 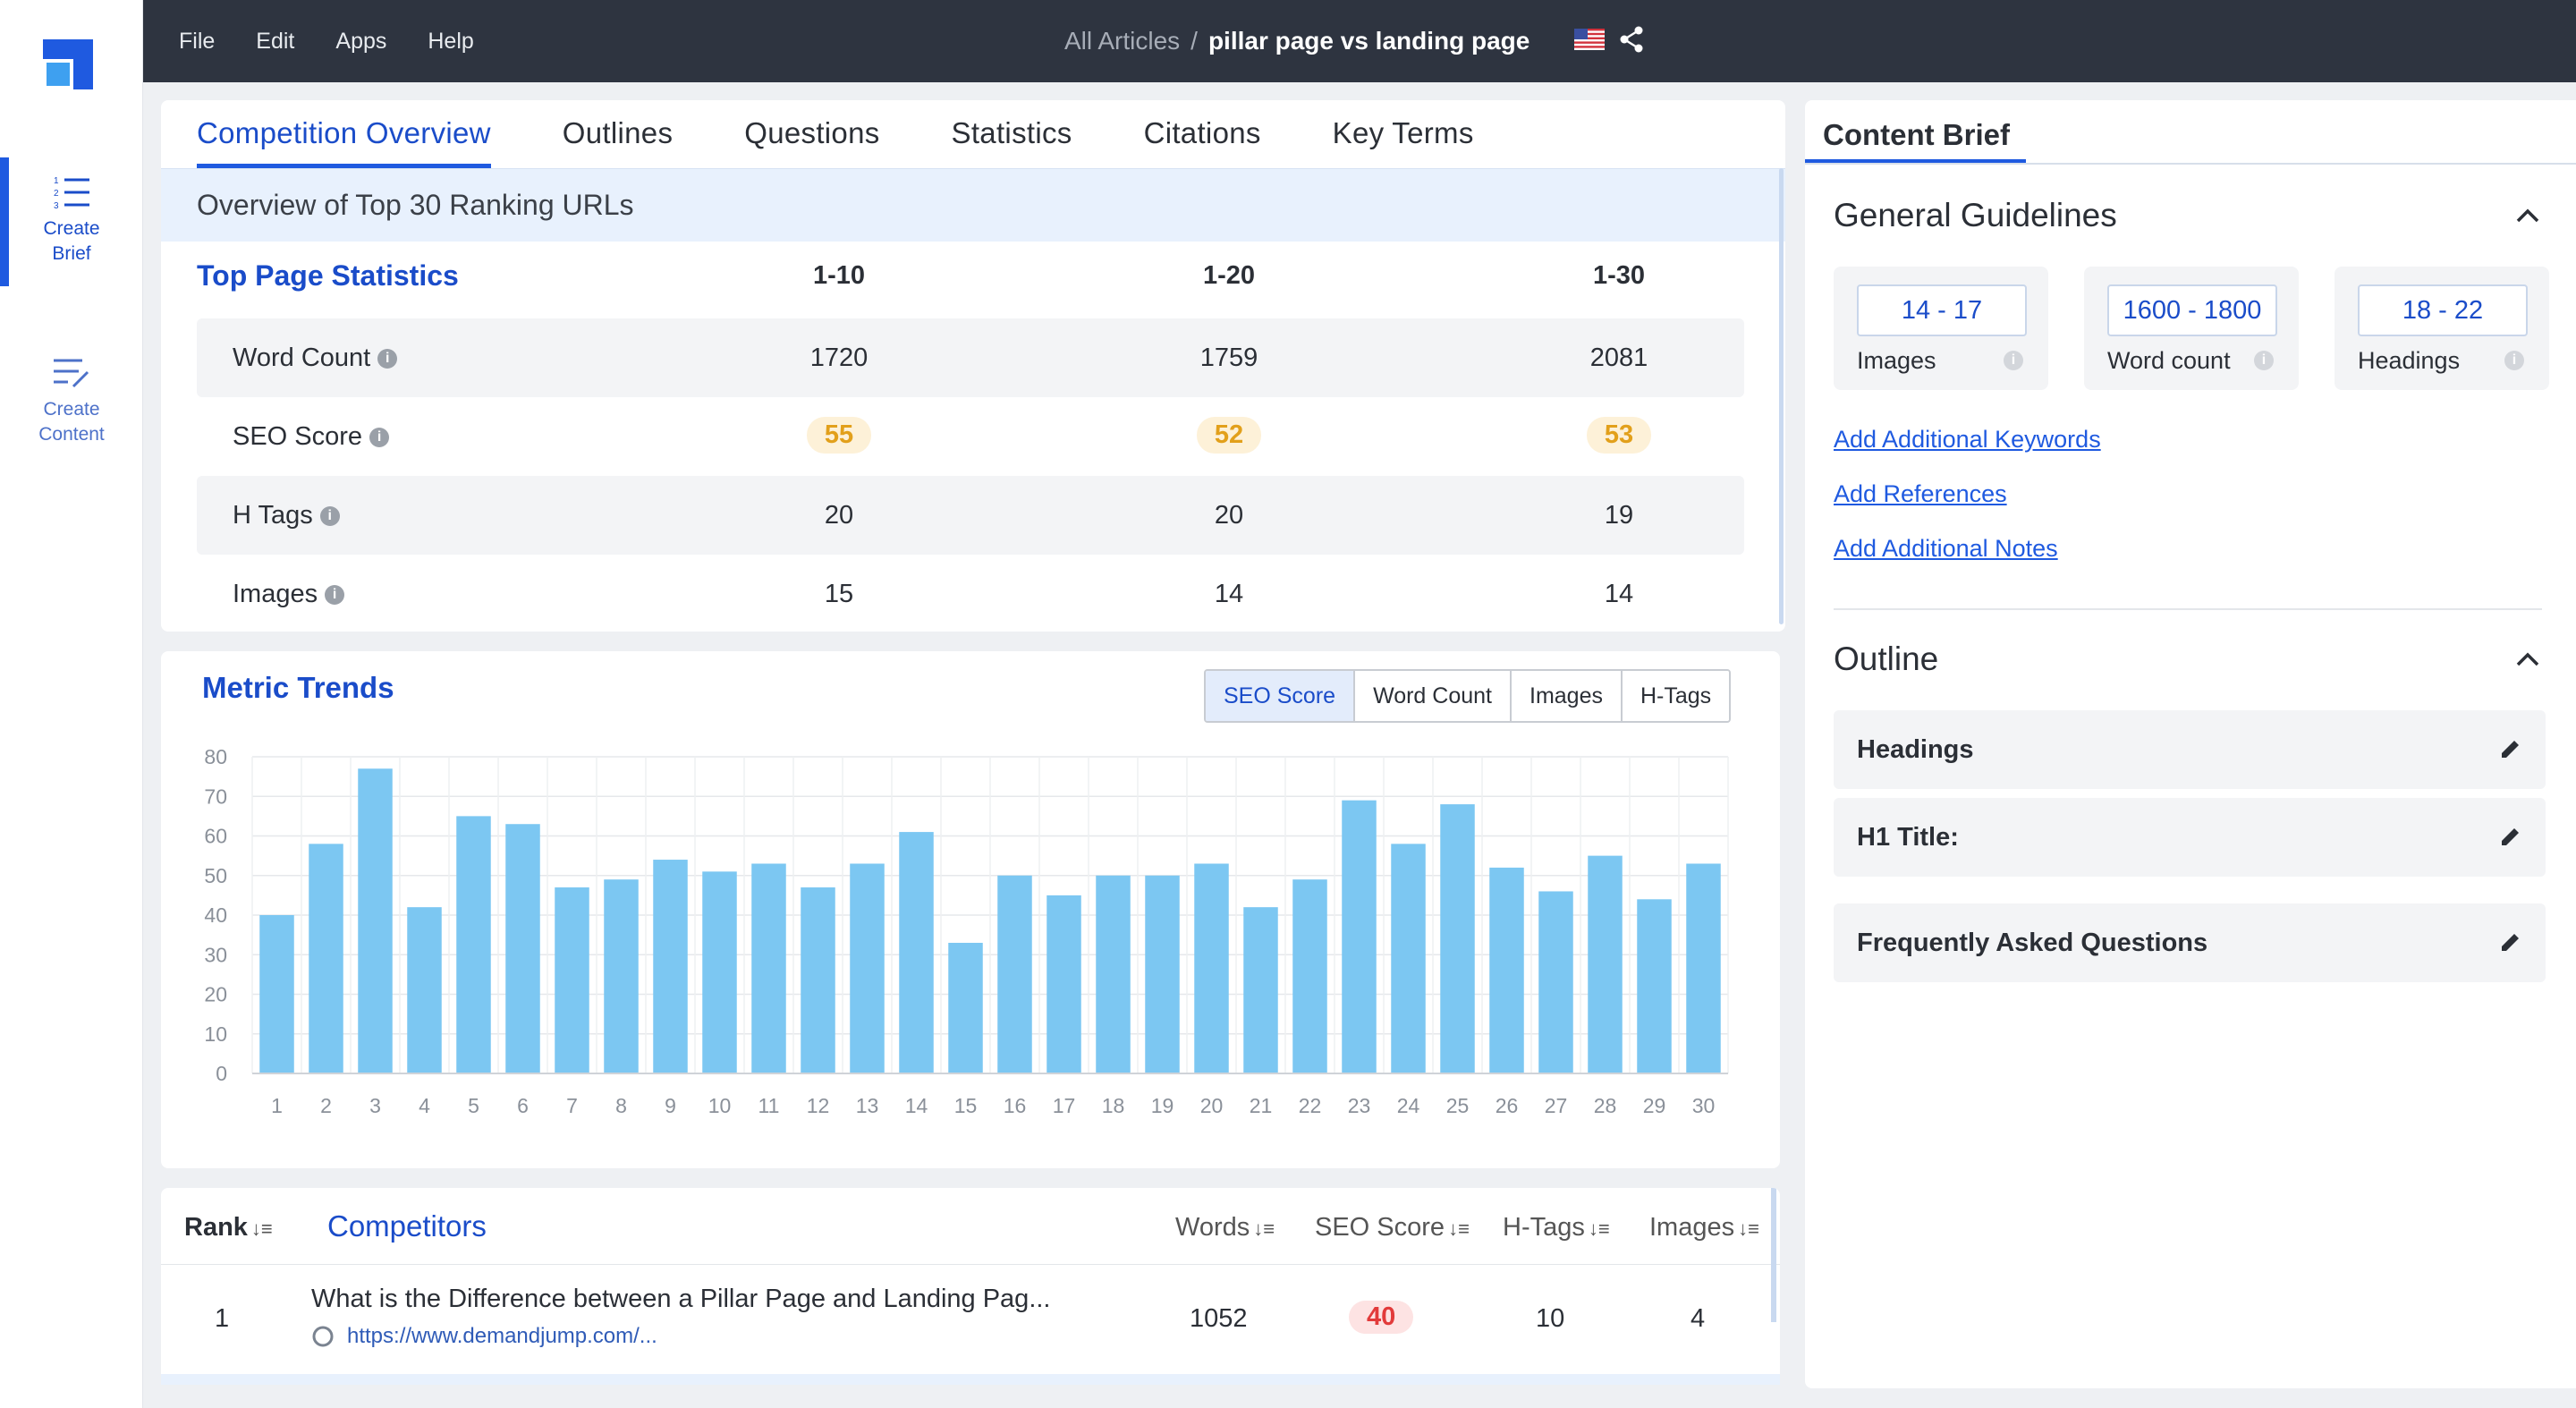 I want to click on row-value: 19, so click(x=1619, y=515).